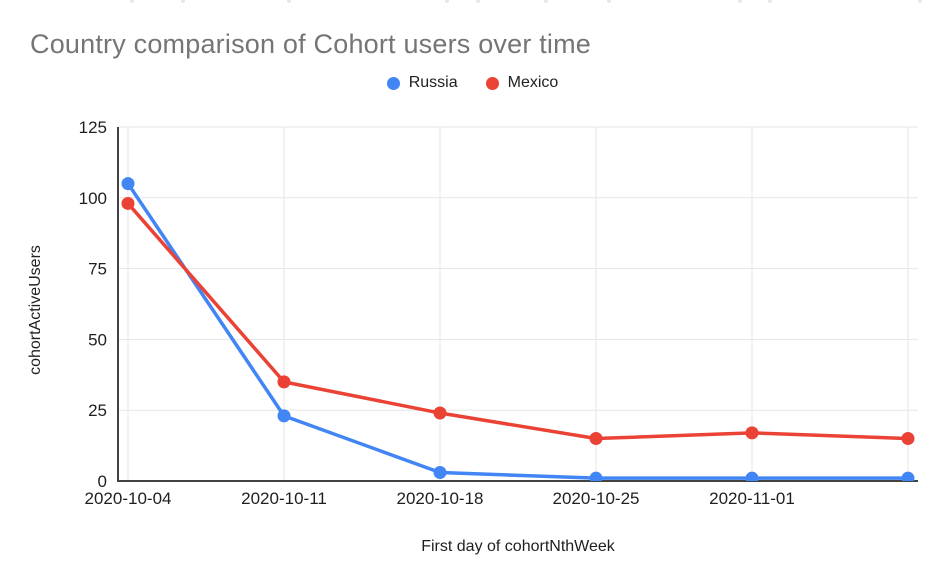 The height and width of the screenshot is (584, 945). What do you see at coordinates (433, 82) in the screenshot?
I see `legend-label: Russia` at bounding box center [433, 82].